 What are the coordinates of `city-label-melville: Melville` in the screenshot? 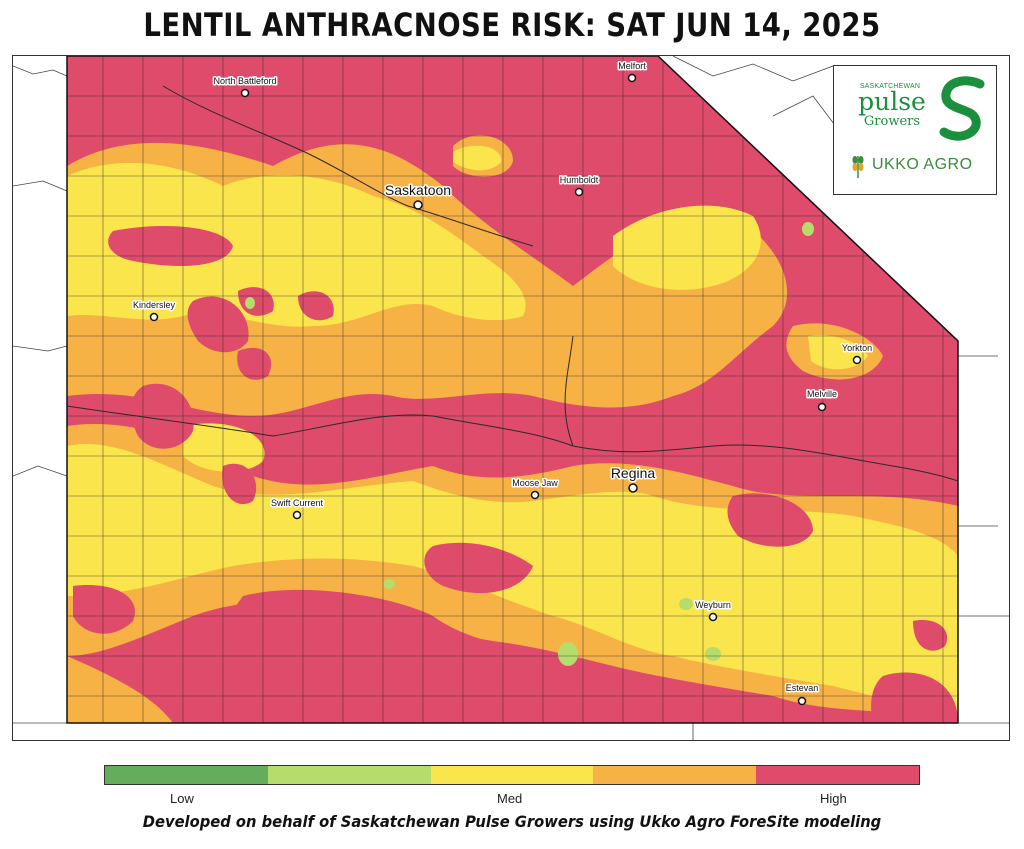 It's located at (822, 394).